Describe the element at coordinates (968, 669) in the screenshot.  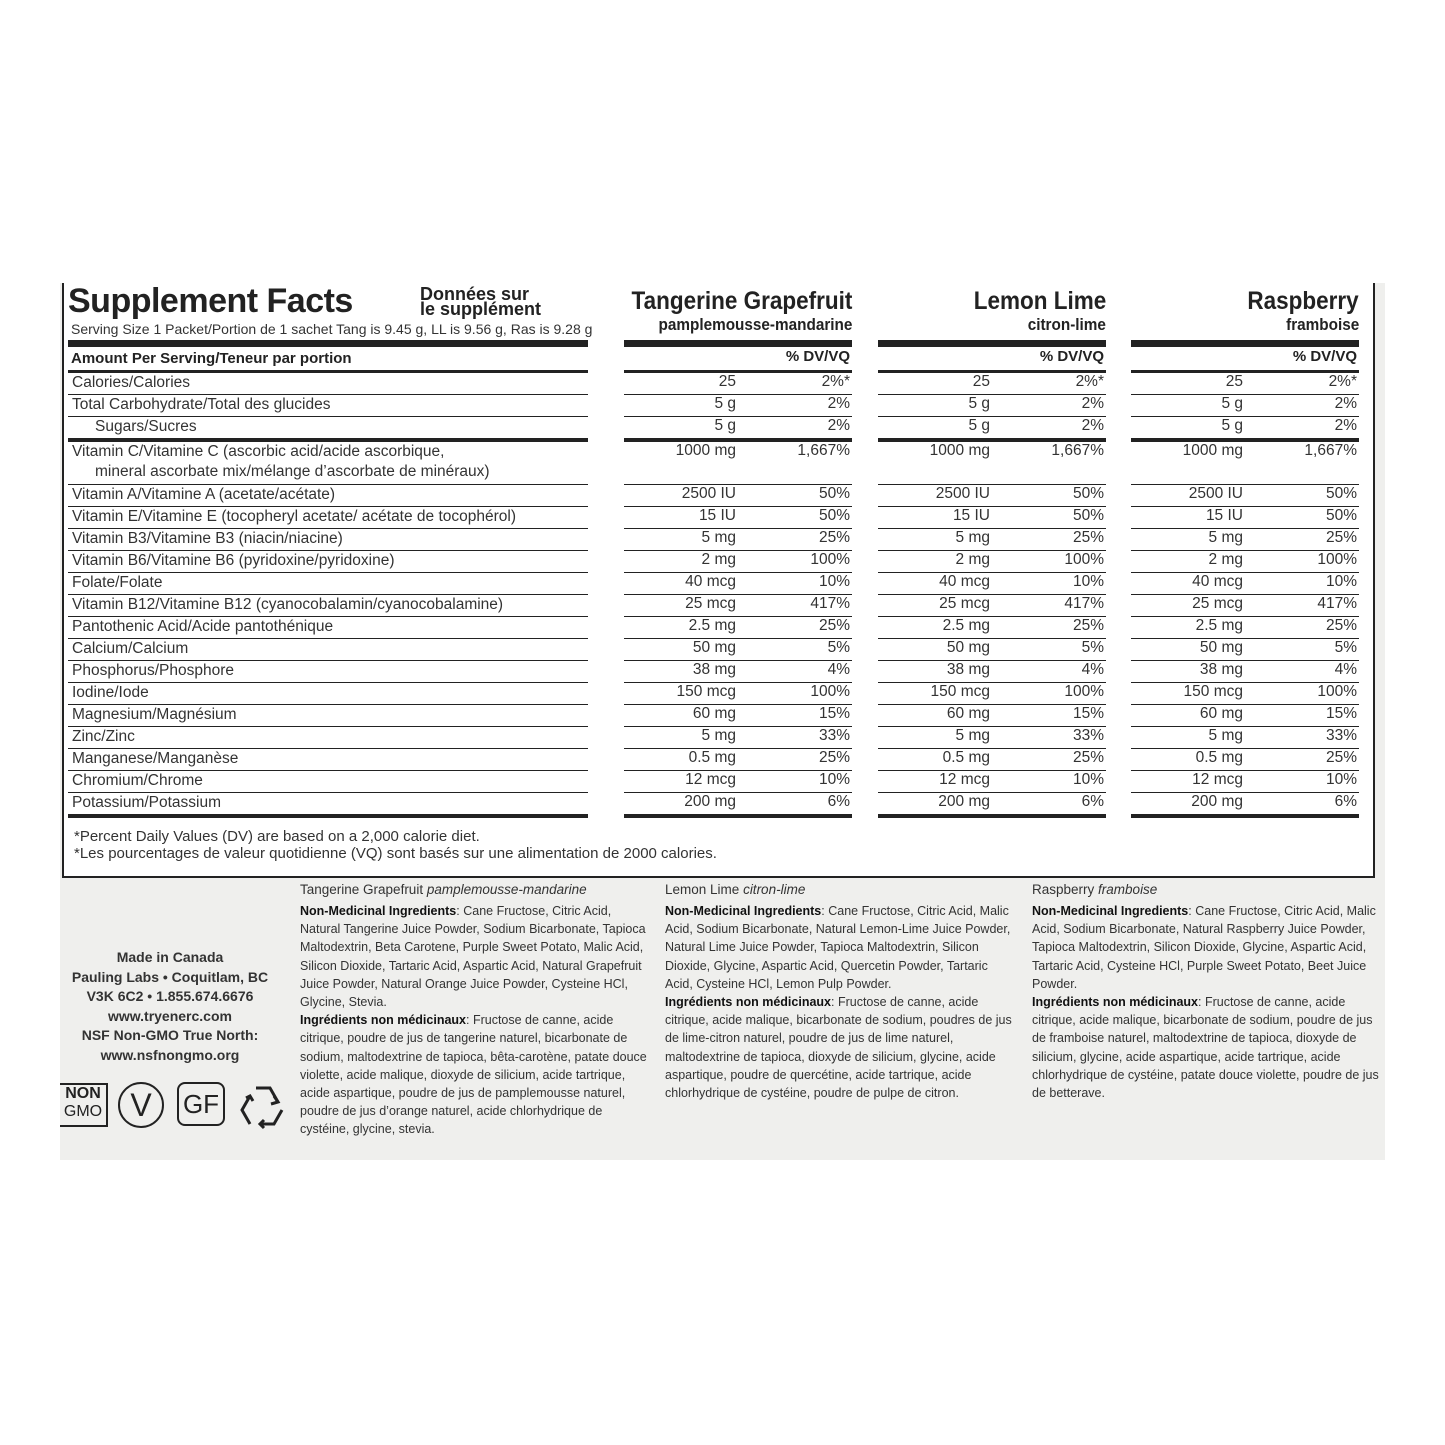
I see `amount: 38 mg` at that location.